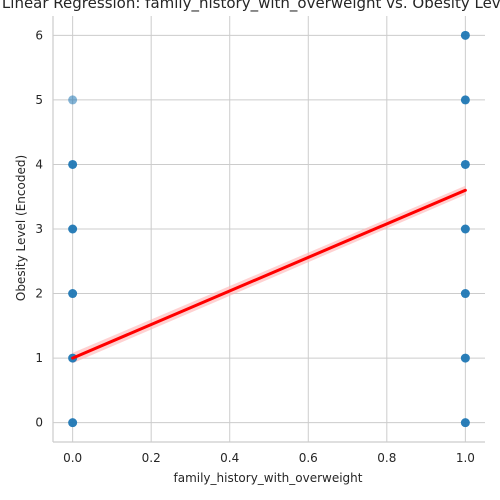 The height and width of the screenshot is (500, 500). I want to click on y-tick-label: 3, so click(39, 229).